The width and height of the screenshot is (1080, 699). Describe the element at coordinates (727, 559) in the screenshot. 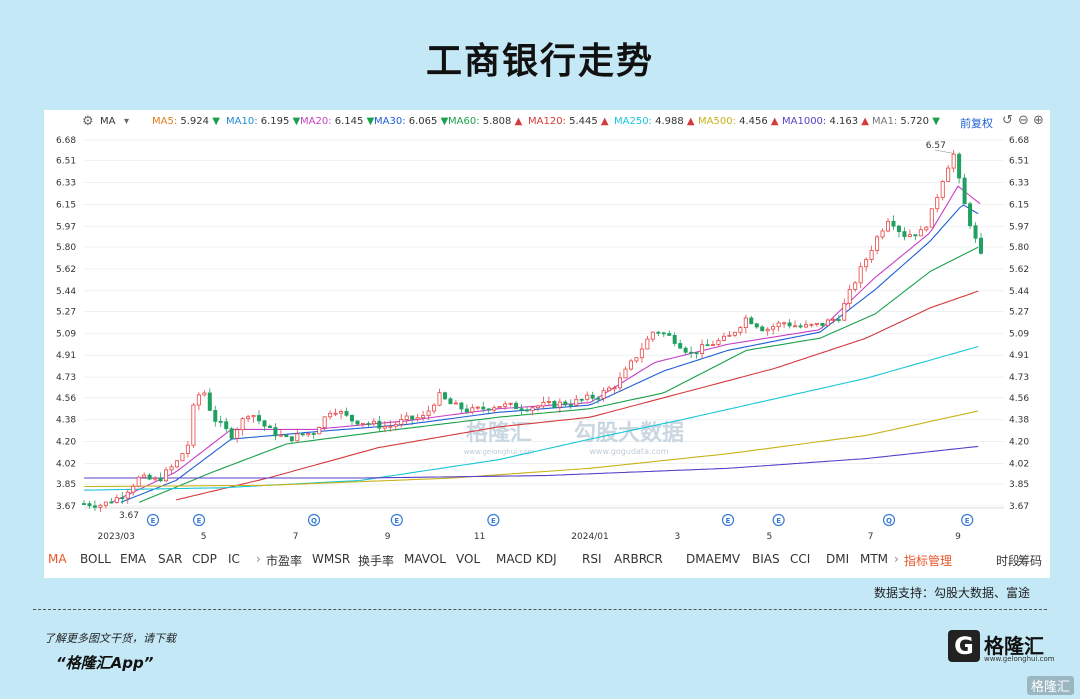

I see `indicator-18: EMV` at that location.